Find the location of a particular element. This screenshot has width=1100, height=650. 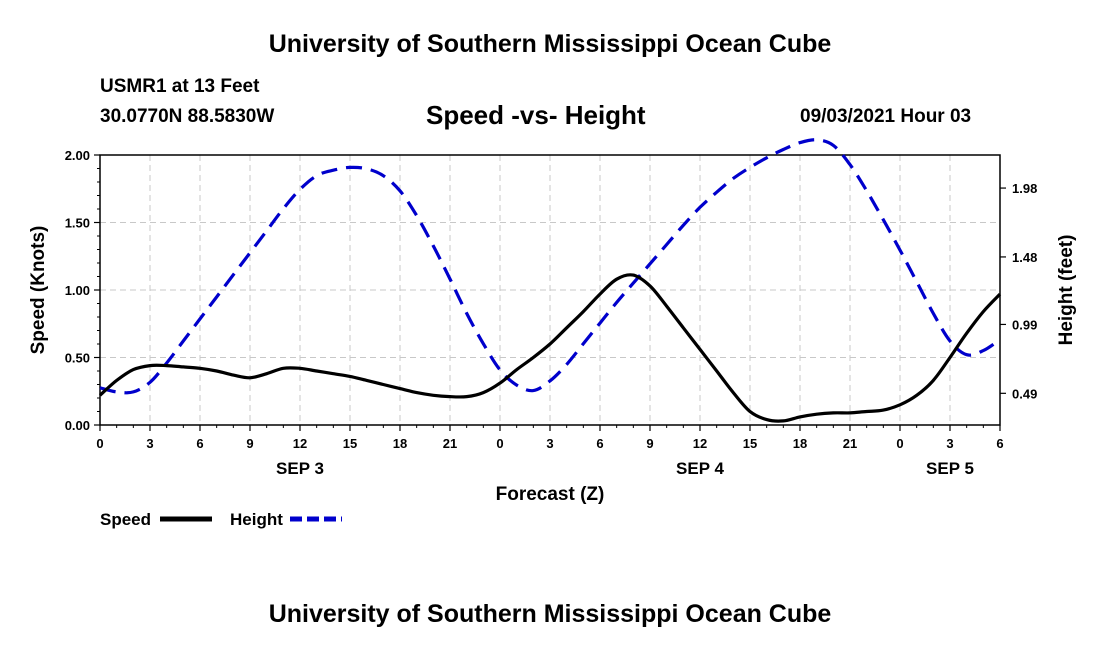

day-label: SEP 5 is located at coordinates (950, 468).